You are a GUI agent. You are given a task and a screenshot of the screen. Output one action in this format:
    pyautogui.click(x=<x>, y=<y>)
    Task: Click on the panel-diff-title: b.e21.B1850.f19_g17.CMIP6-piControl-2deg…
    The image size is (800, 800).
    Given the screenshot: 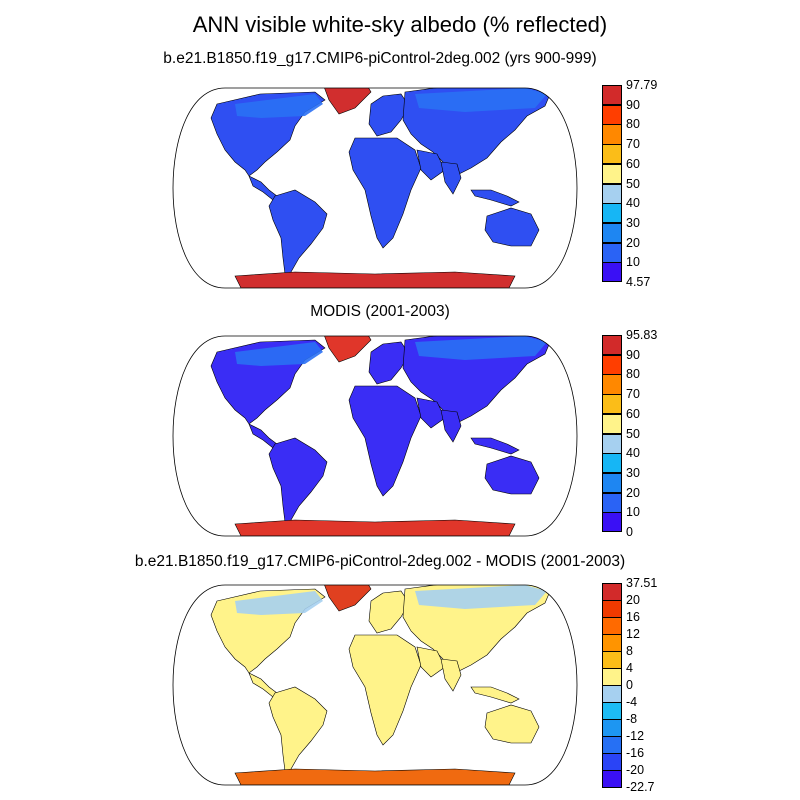 What is the action you would take?
    pyautogui.click(x=380, y=561)
    